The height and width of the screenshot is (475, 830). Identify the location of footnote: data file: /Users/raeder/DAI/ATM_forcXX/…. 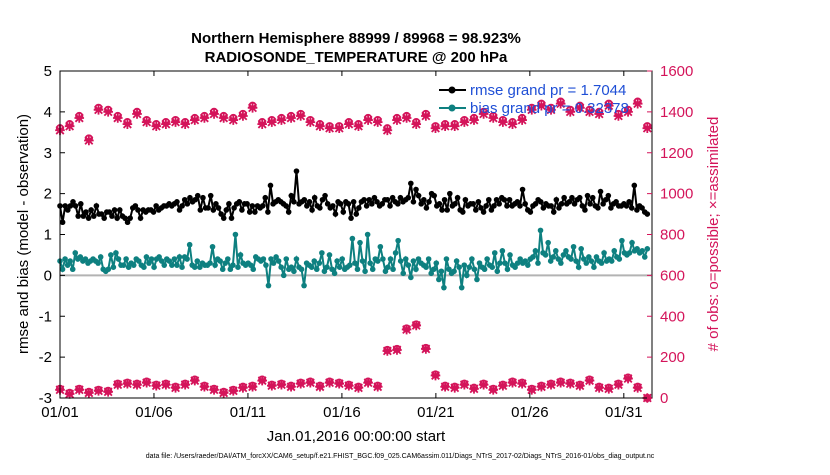
(400, 456).